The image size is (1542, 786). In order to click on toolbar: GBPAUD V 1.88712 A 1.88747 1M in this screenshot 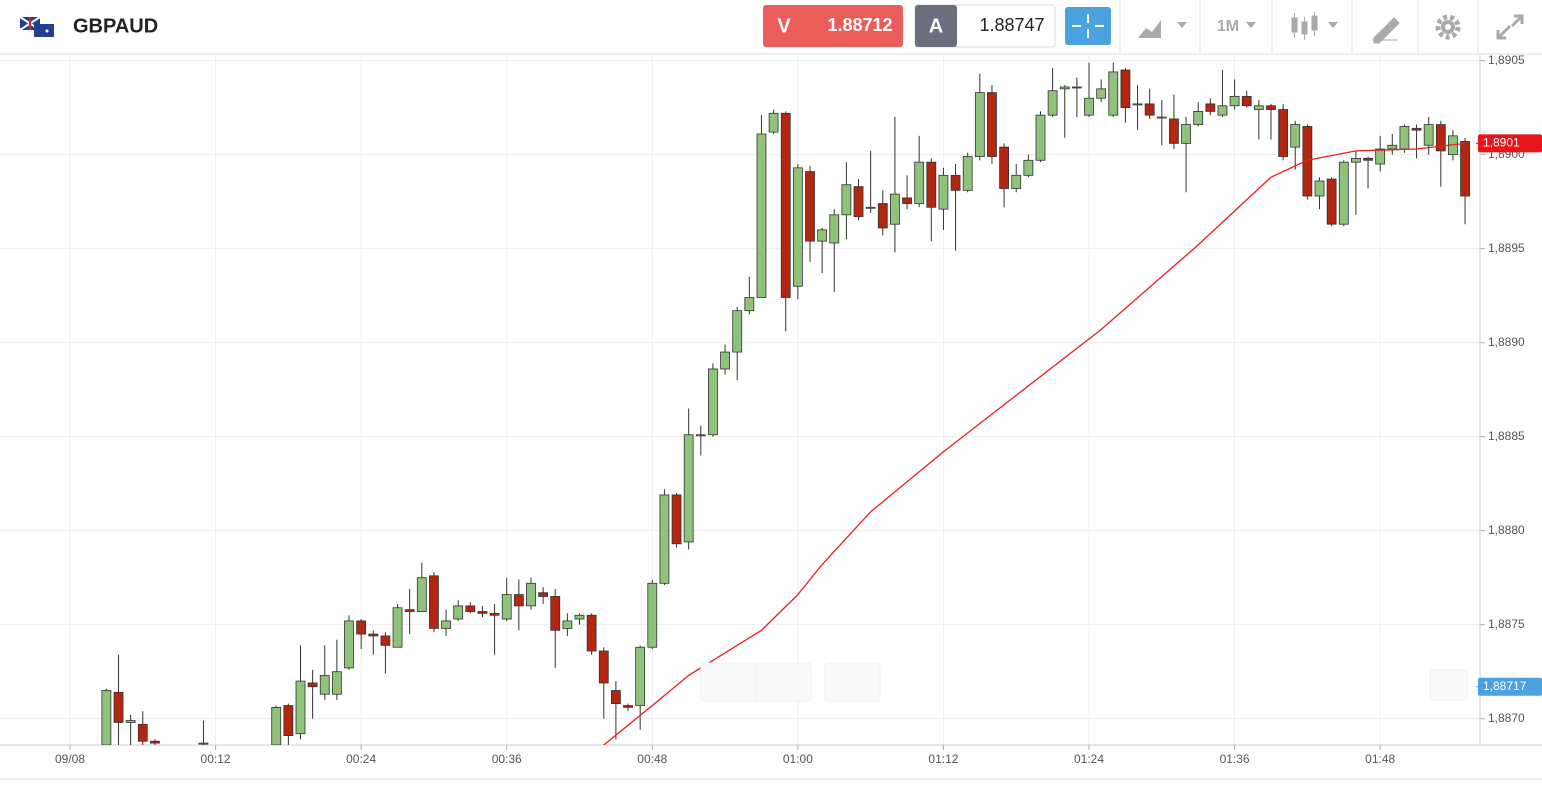, I will do `click(771, 27)`.